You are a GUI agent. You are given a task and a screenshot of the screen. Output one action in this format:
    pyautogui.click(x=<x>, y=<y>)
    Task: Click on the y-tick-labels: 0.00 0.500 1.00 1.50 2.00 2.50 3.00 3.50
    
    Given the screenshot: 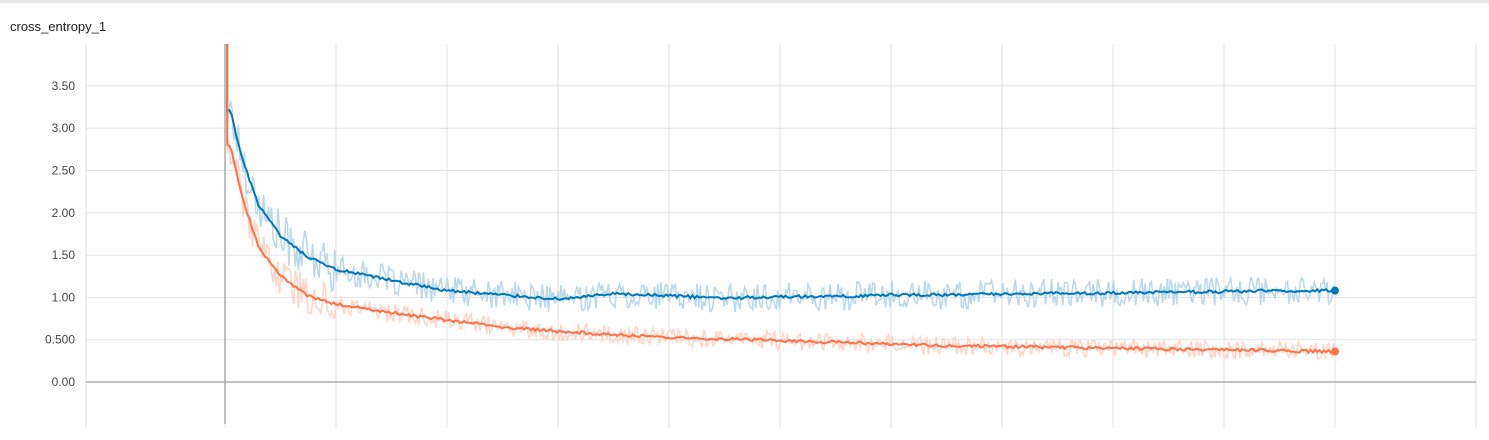 What is the action you would take?
    pyautogui.click(x=60, y=234)
    